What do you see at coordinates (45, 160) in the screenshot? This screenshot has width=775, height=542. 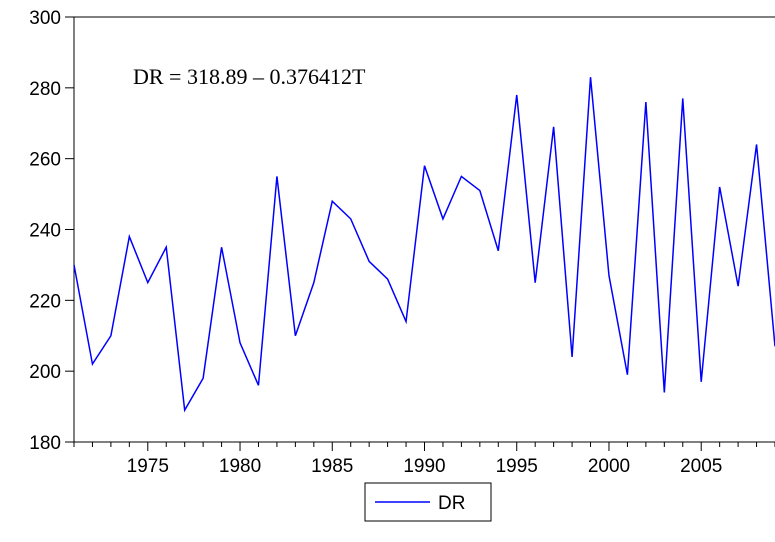 I see `y-tick-label: 260` at bounding box center [45, 160].